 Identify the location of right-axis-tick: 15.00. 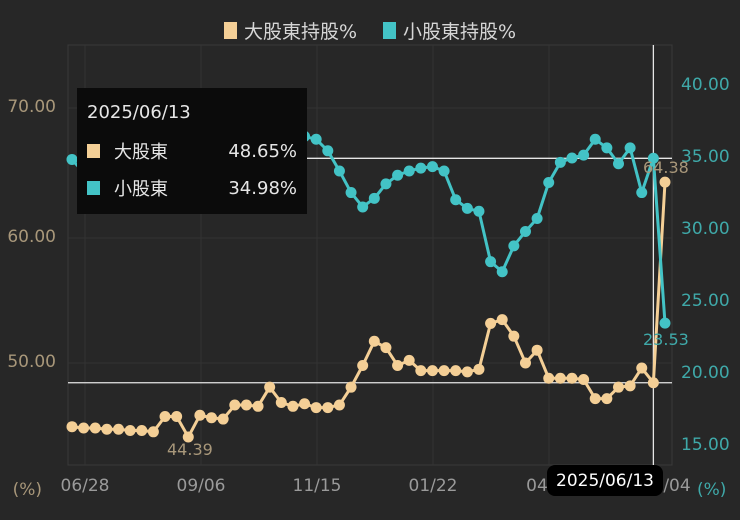
(705, 445).